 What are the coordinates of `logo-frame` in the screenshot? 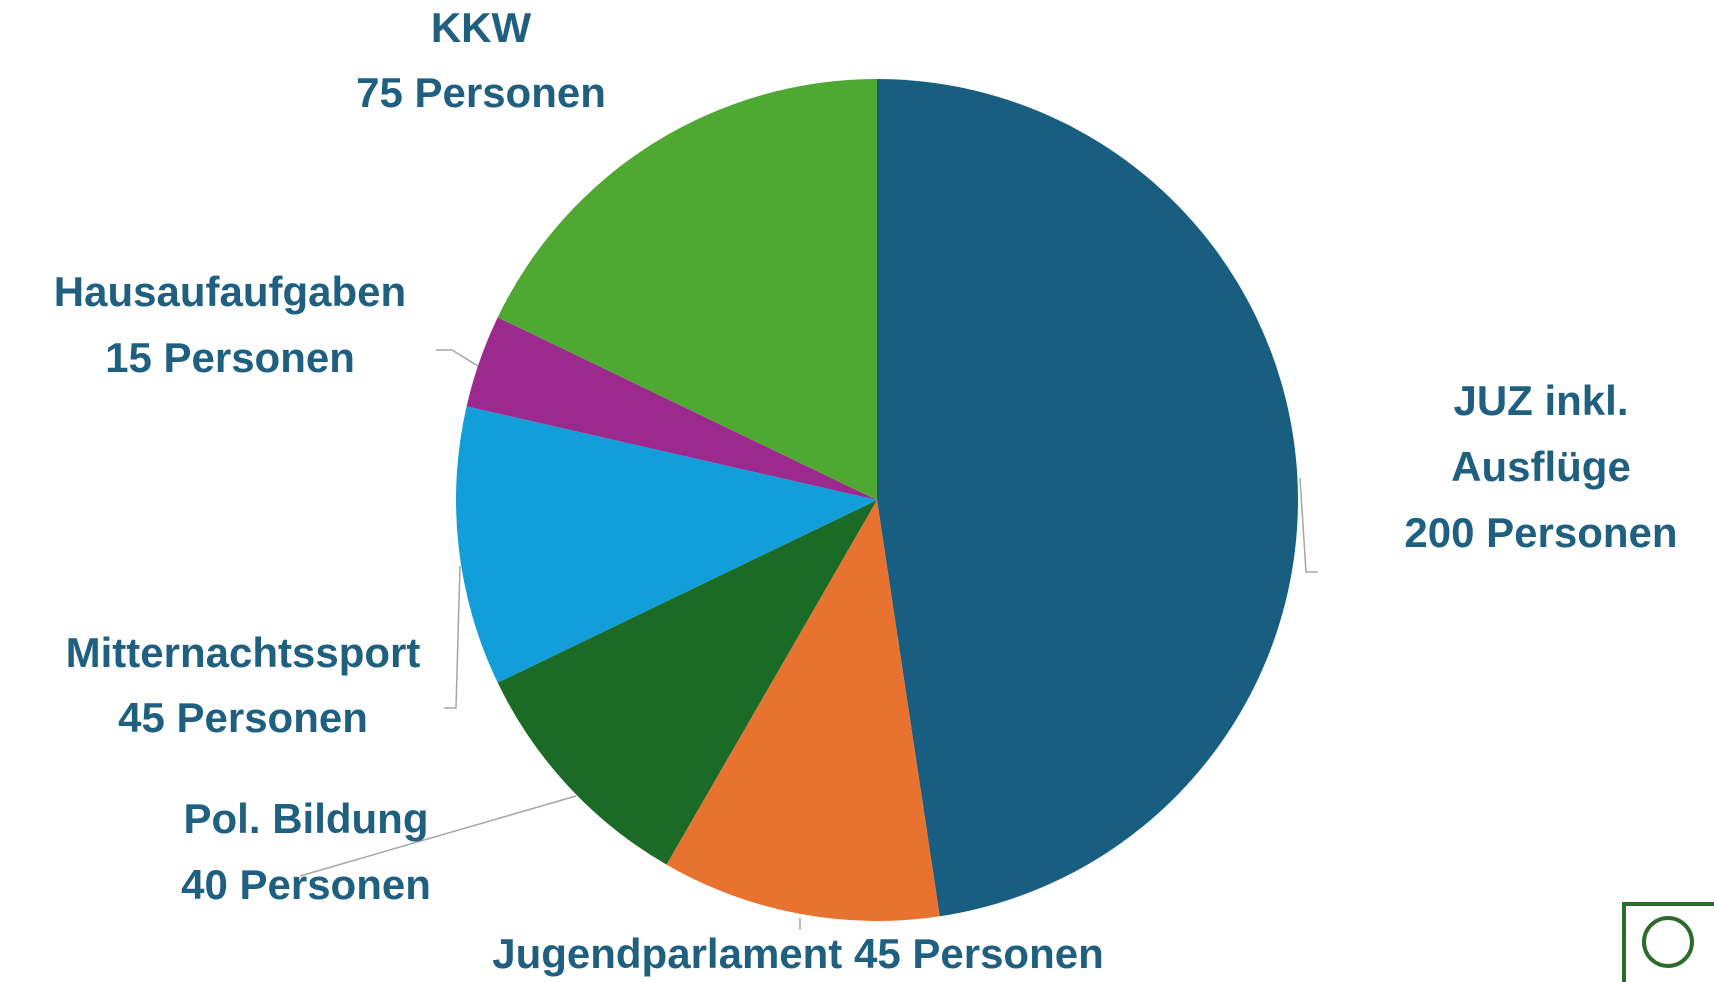 It's located at (1668, 942).